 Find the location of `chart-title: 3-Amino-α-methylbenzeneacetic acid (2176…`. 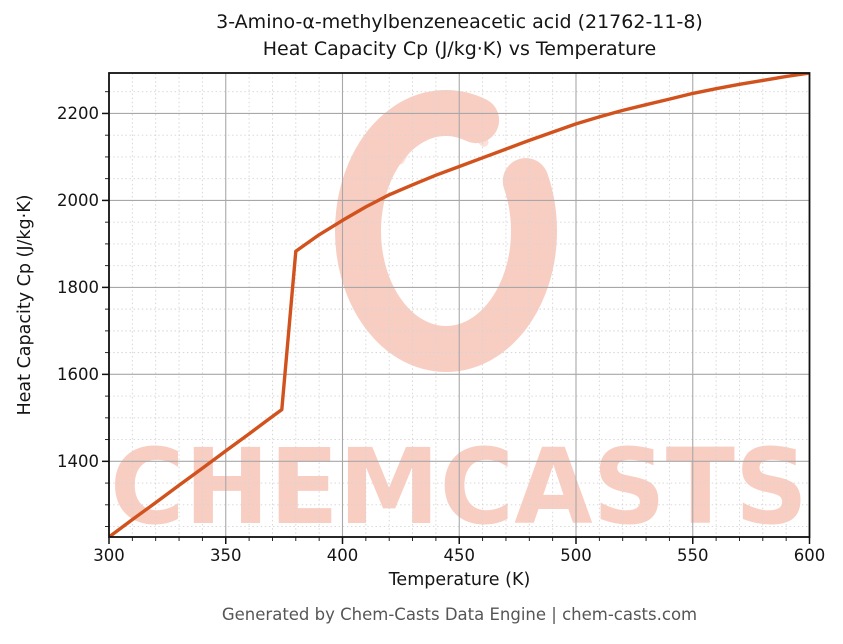

chart-title: 3-Amino-α-methylbenzeneacetic acid (2176… is located at coordinates (459, 36).